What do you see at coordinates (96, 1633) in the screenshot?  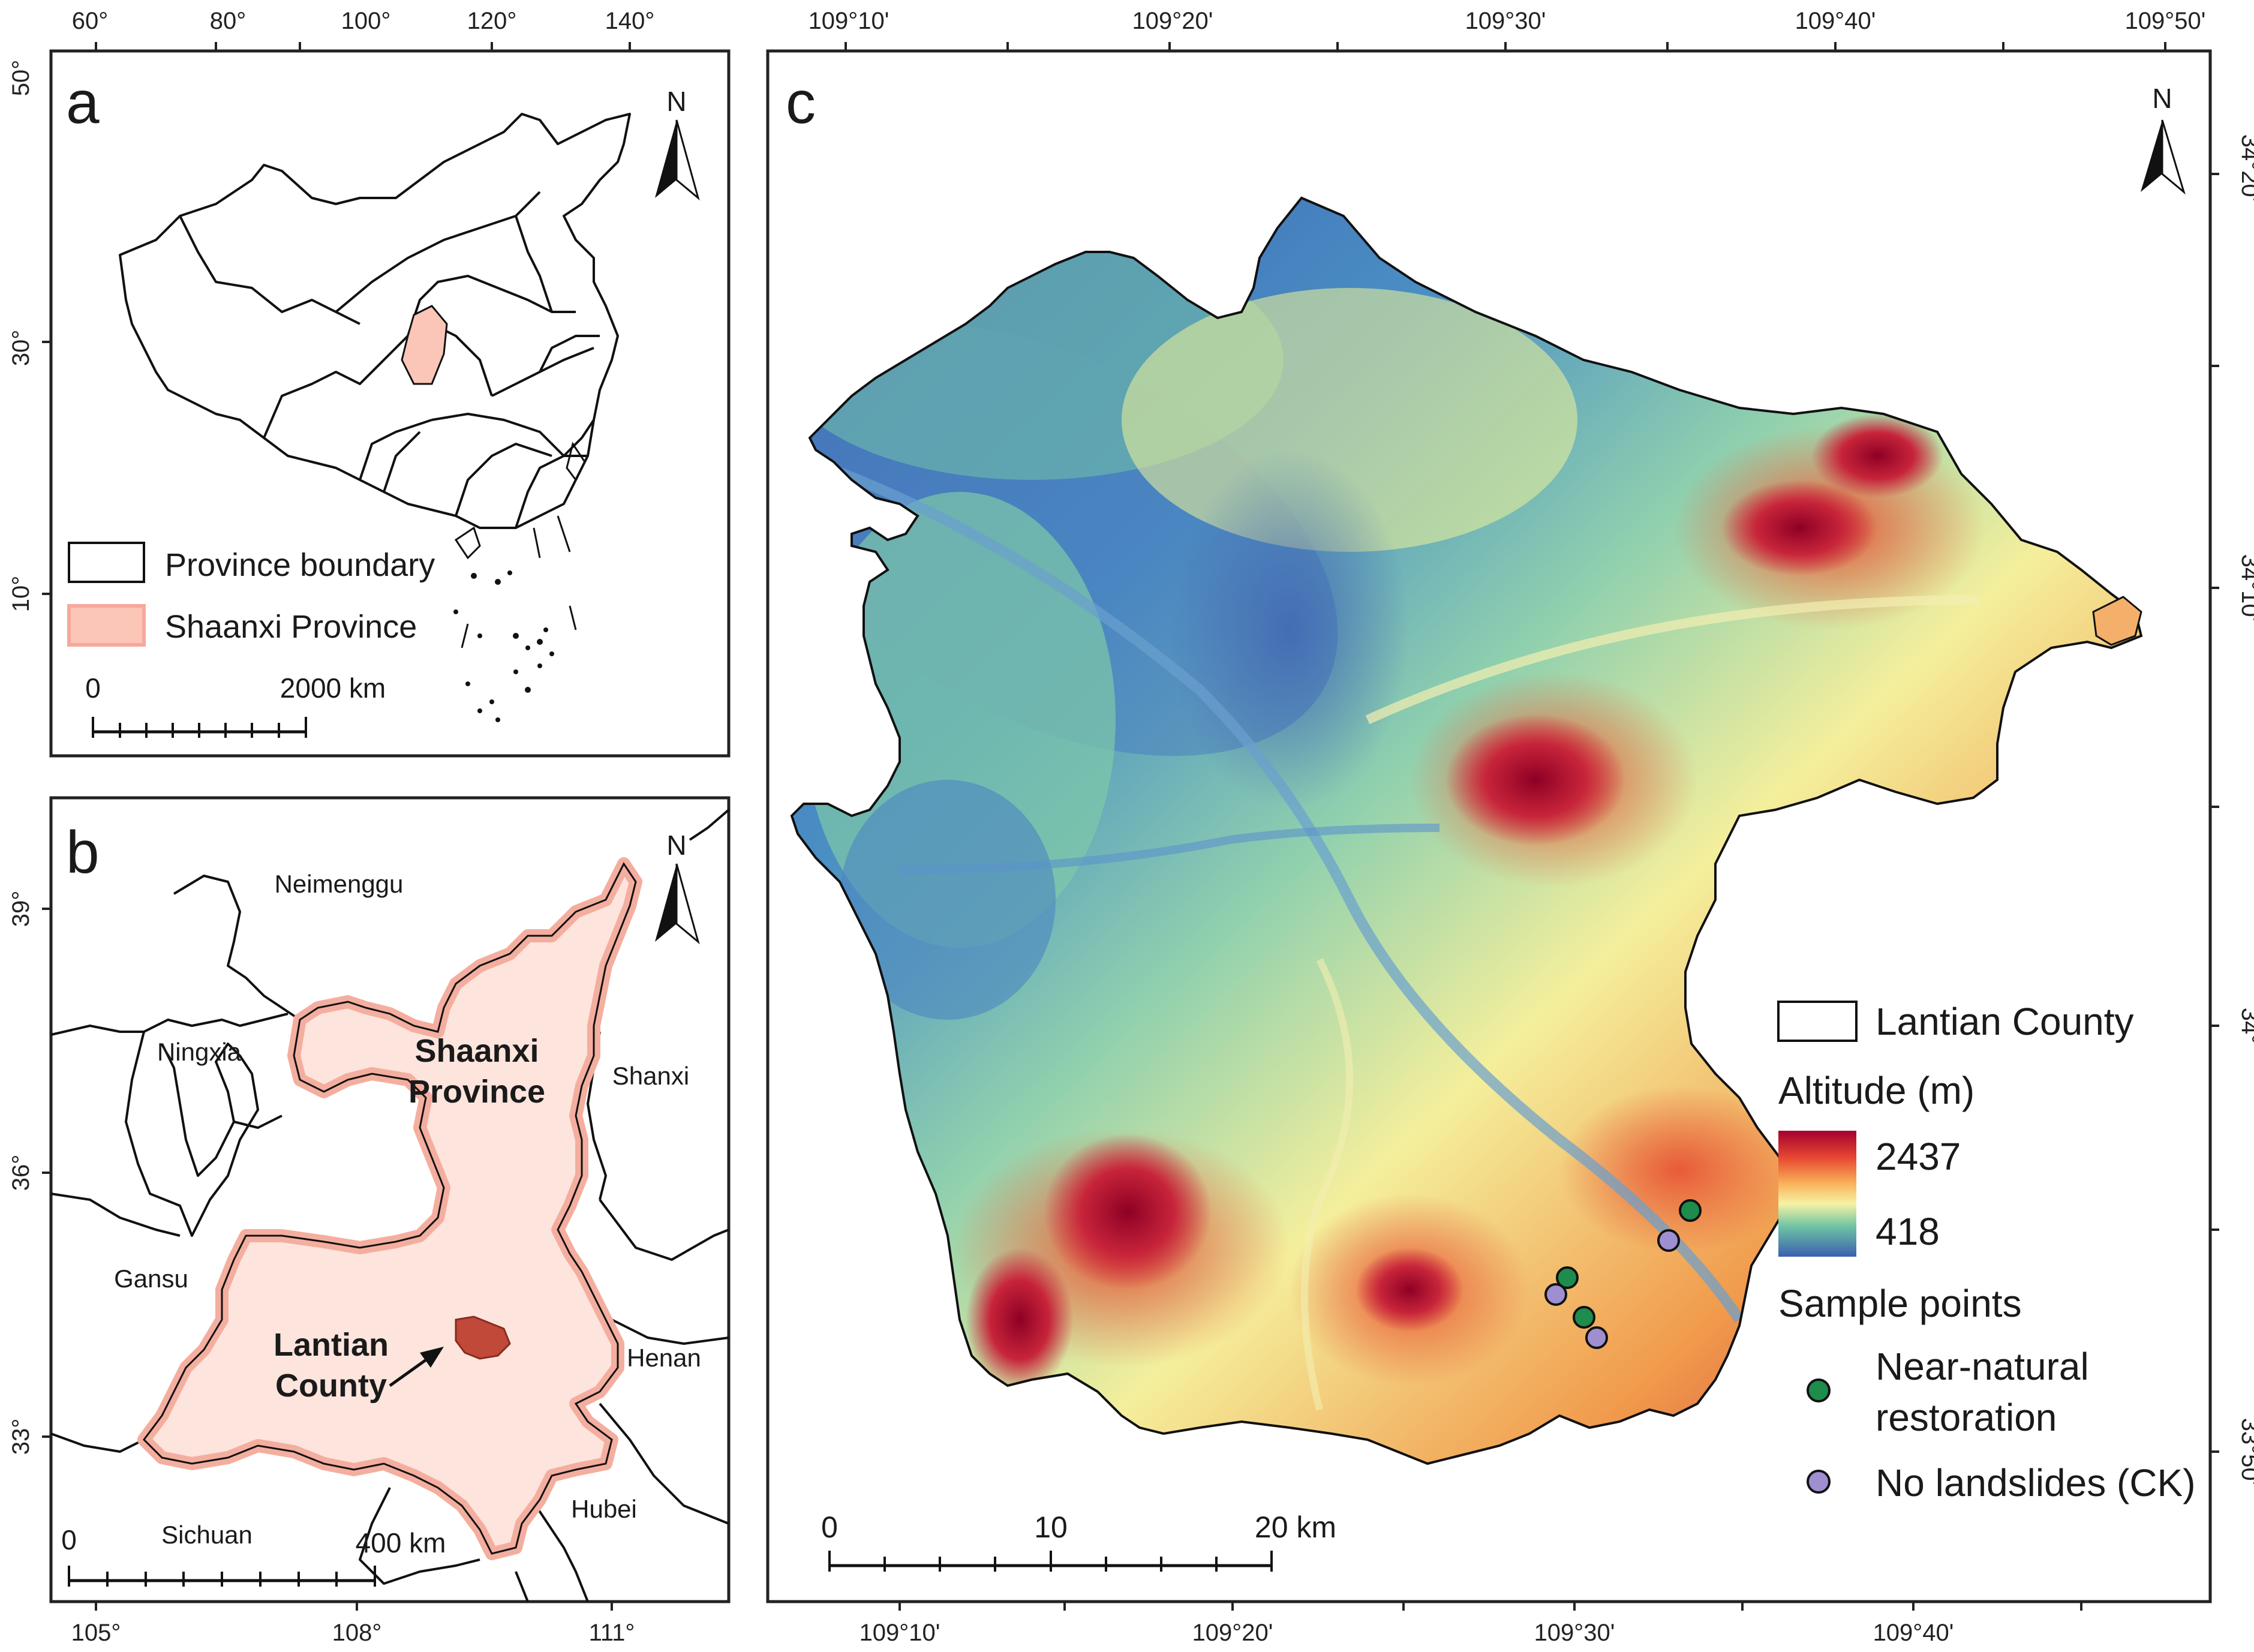 I see `panel-b-bottom-tick: 105°` at bounding box center [96, 1633].